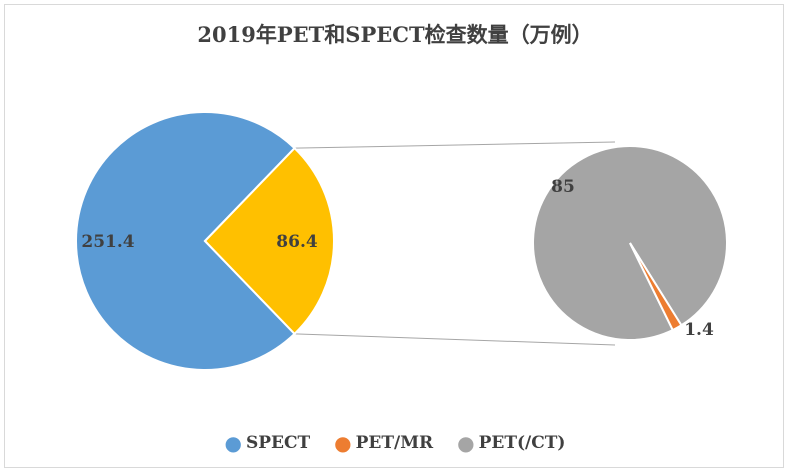 The image size is (790, 475). What do you see at coordinates (699, 330) in the screenshot?
I see `data-label-pet-mr: 1.4` at bounding box center [699, 330].